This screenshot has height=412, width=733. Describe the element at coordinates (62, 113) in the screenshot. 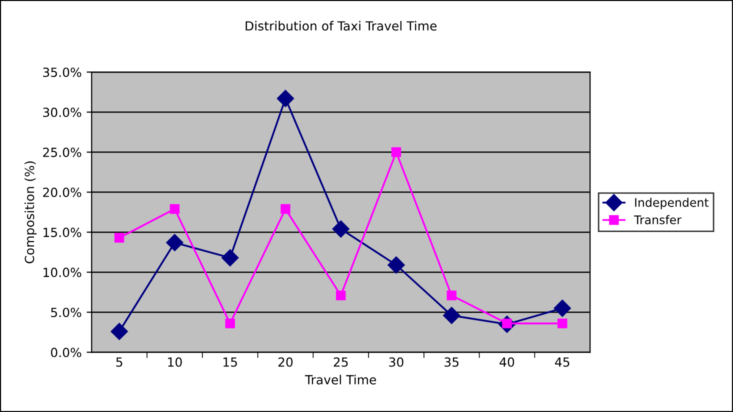

I see `y-tick-label: 30.0%` at that location.